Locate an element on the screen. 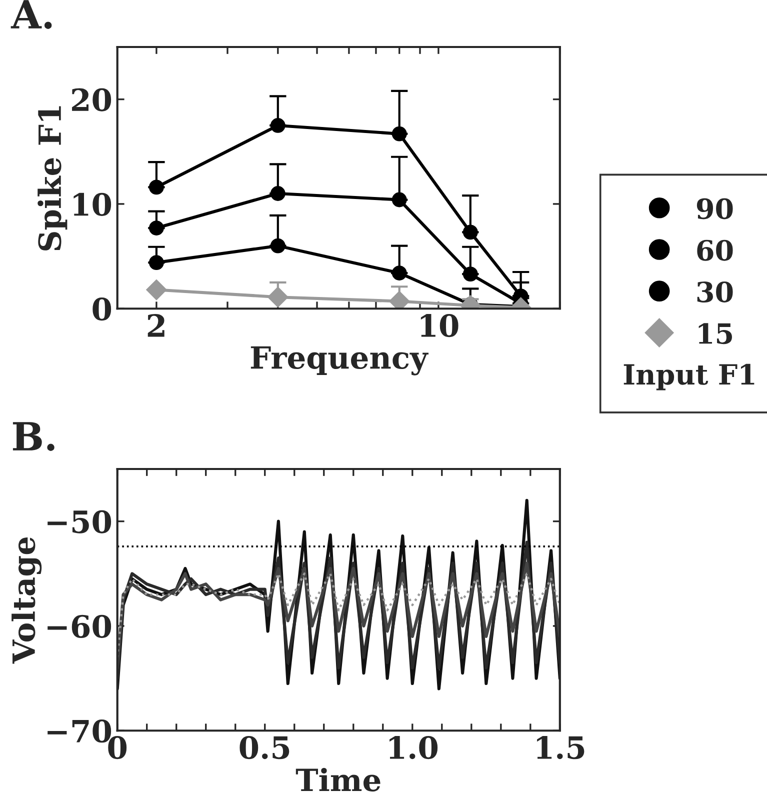 The image size is (767, 810). y-axis-title: Voltage is located at coordinates (27, 600).